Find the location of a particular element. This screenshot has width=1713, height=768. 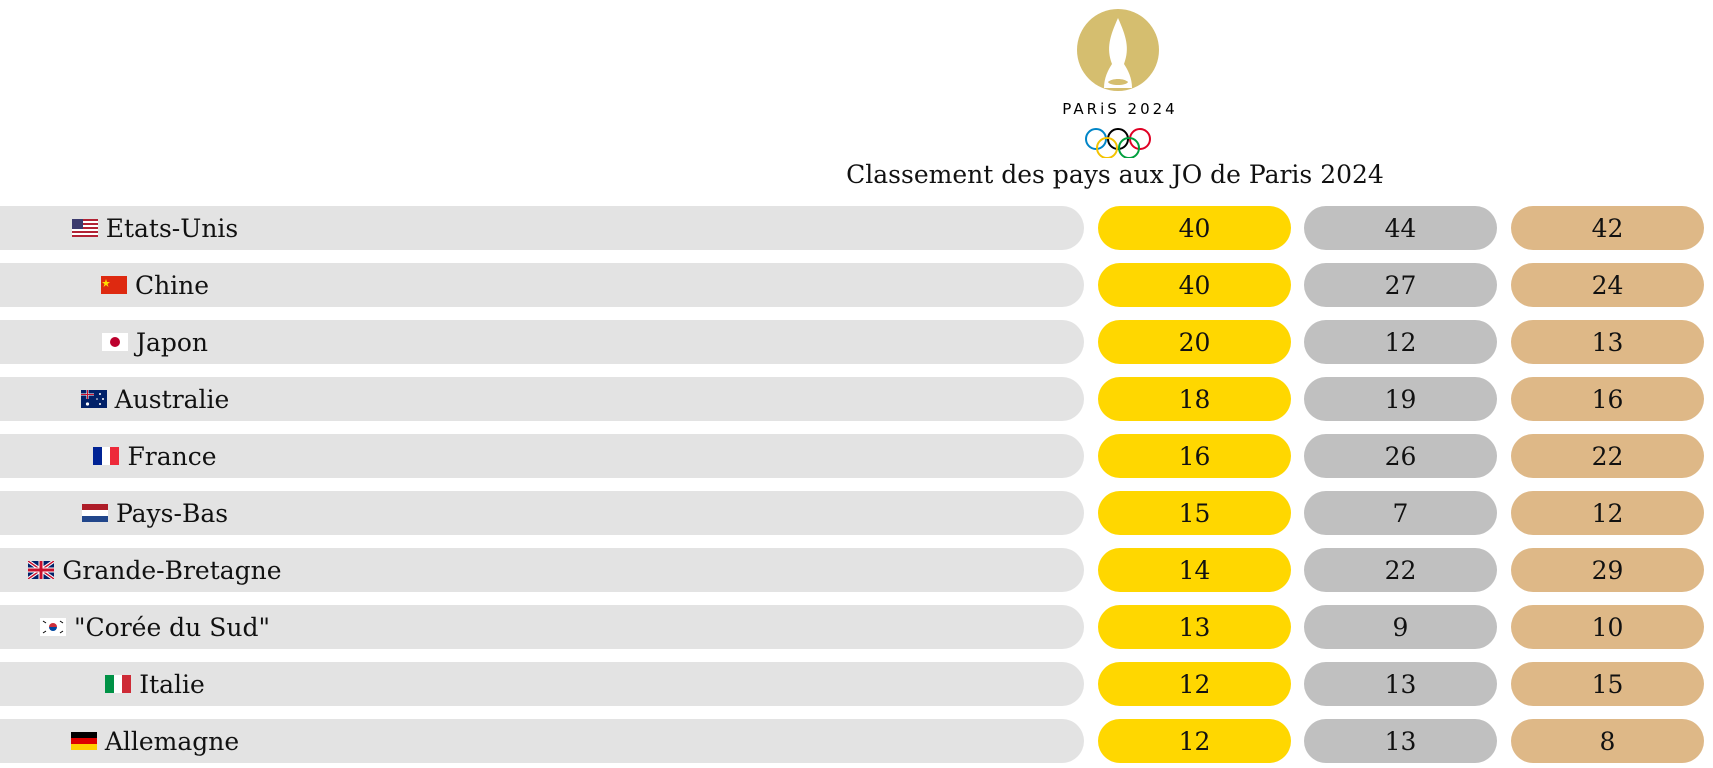

table-row: Etats-Unis 40 44 42 is located at coordinates (856, 228).